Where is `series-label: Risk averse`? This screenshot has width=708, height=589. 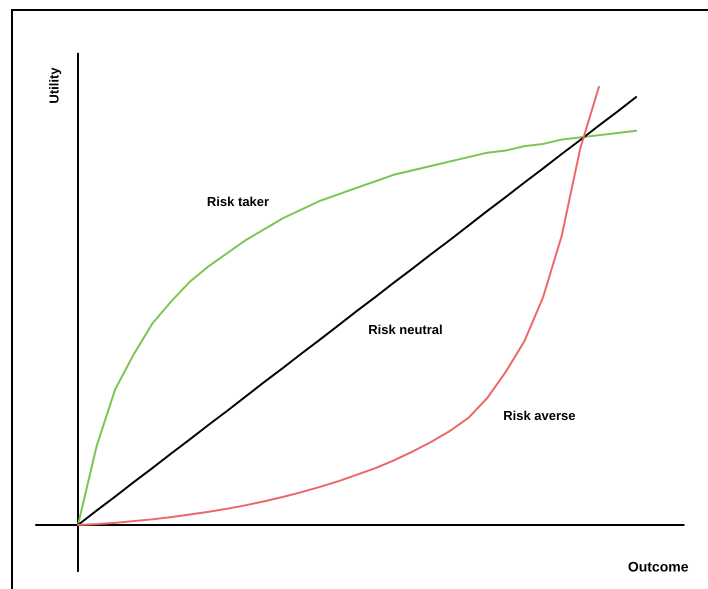 series-label: Risk averse is located at coordinates (539, 415).